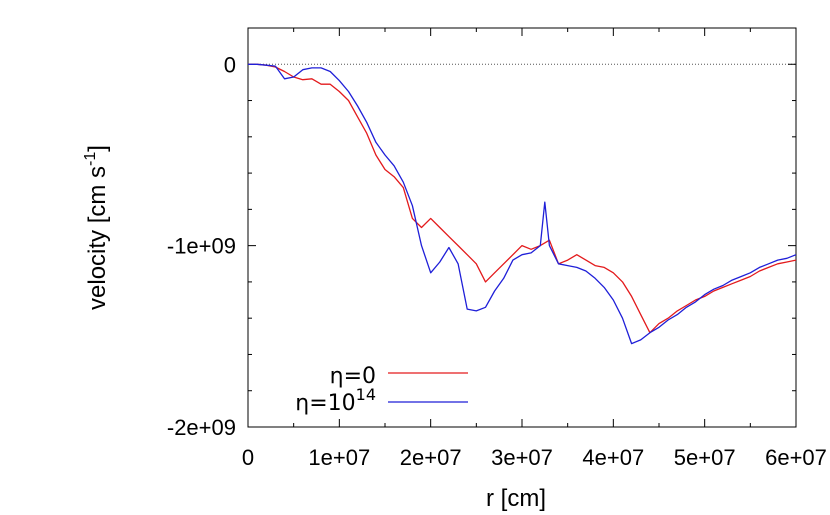 The image size is (830, 515). I want to click on x-tick-label: 0, so click(248, 457).